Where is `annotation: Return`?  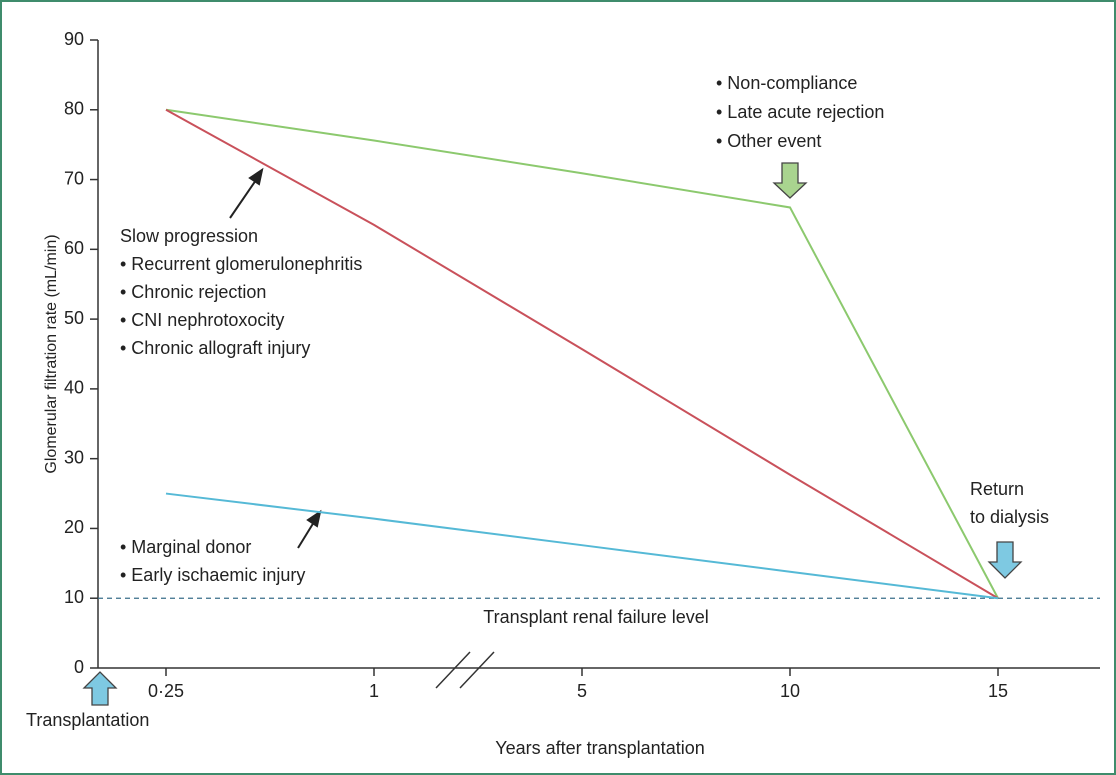 annotation: Return is located at coordinates (997, 489).